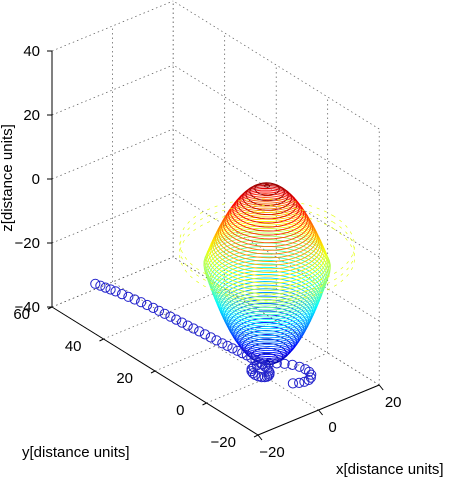 The width and height of the screenshot is (474, 481). What do you see at coordinates (21, 314) in the screenshot?
I see `y-tick-label: 60` at bounding box center [21, 314].